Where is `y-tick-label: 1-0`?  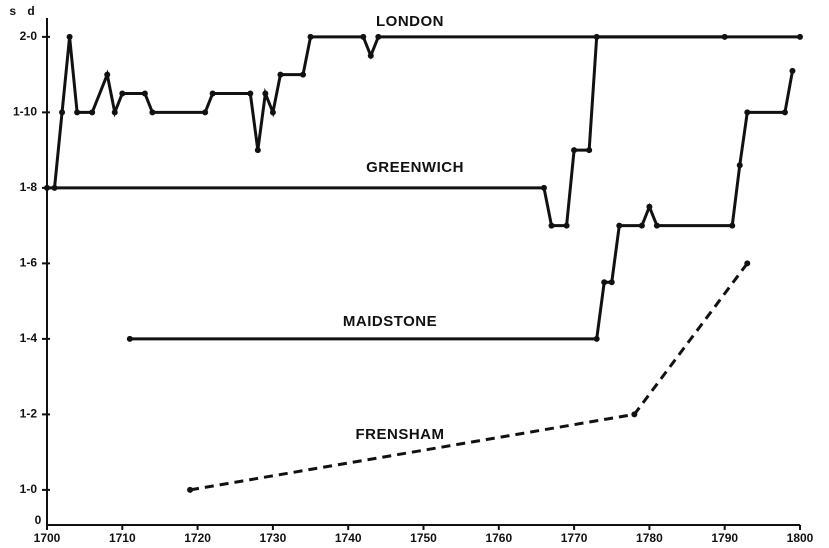 y-tick-label: 1-0 is located at coordinates (29, 489).